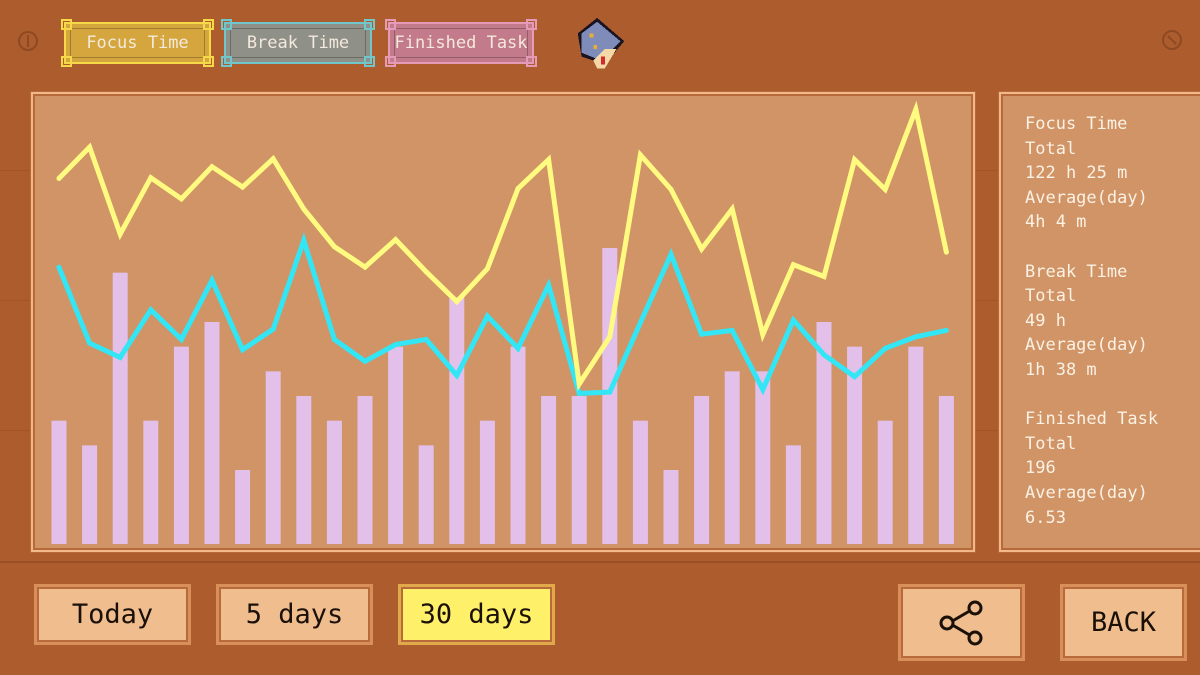  What do you see at coordinates (1045, 517) in the screenshot?
I see `task-avg: 6.53` at bounding box center [1045, 517].